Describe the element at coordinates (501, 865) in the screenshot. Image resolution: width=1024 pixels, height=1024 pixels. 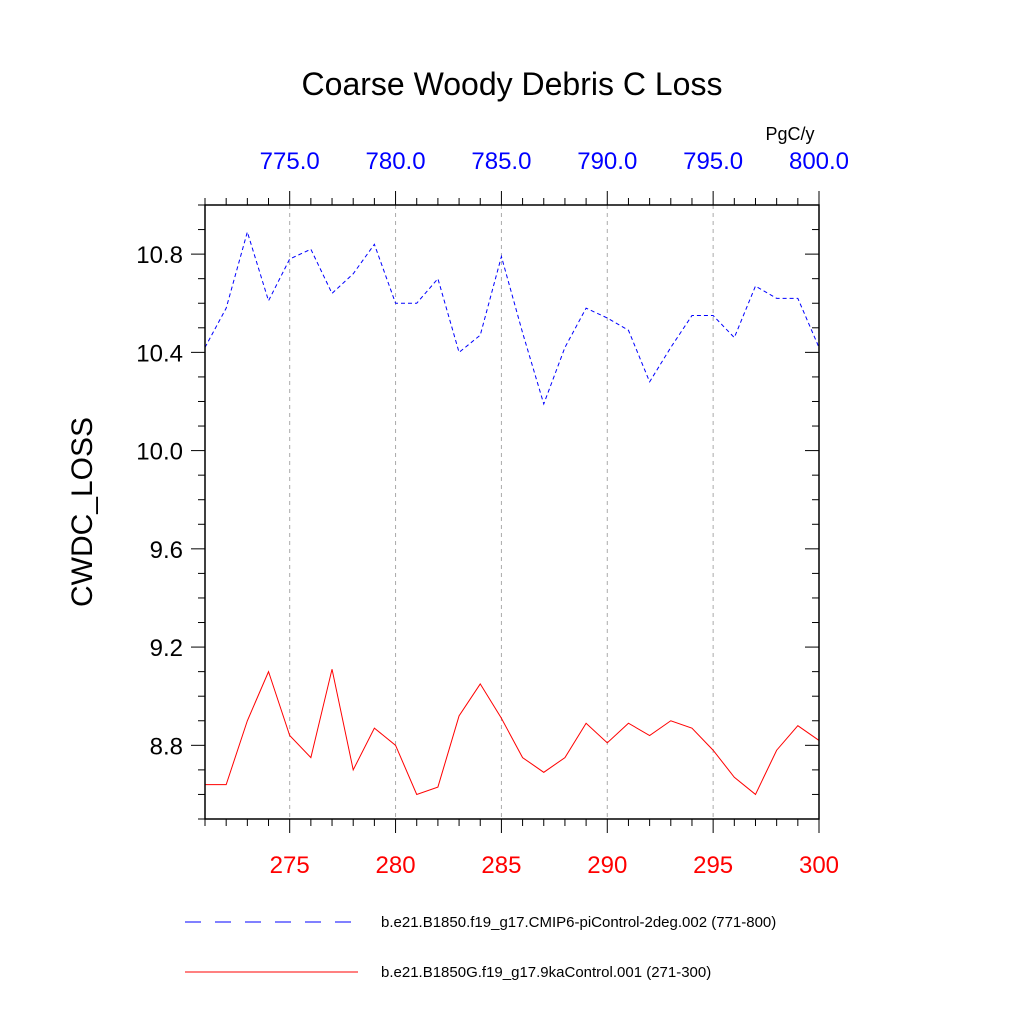
I see `bottom-tick-label-285: 285` at that location.